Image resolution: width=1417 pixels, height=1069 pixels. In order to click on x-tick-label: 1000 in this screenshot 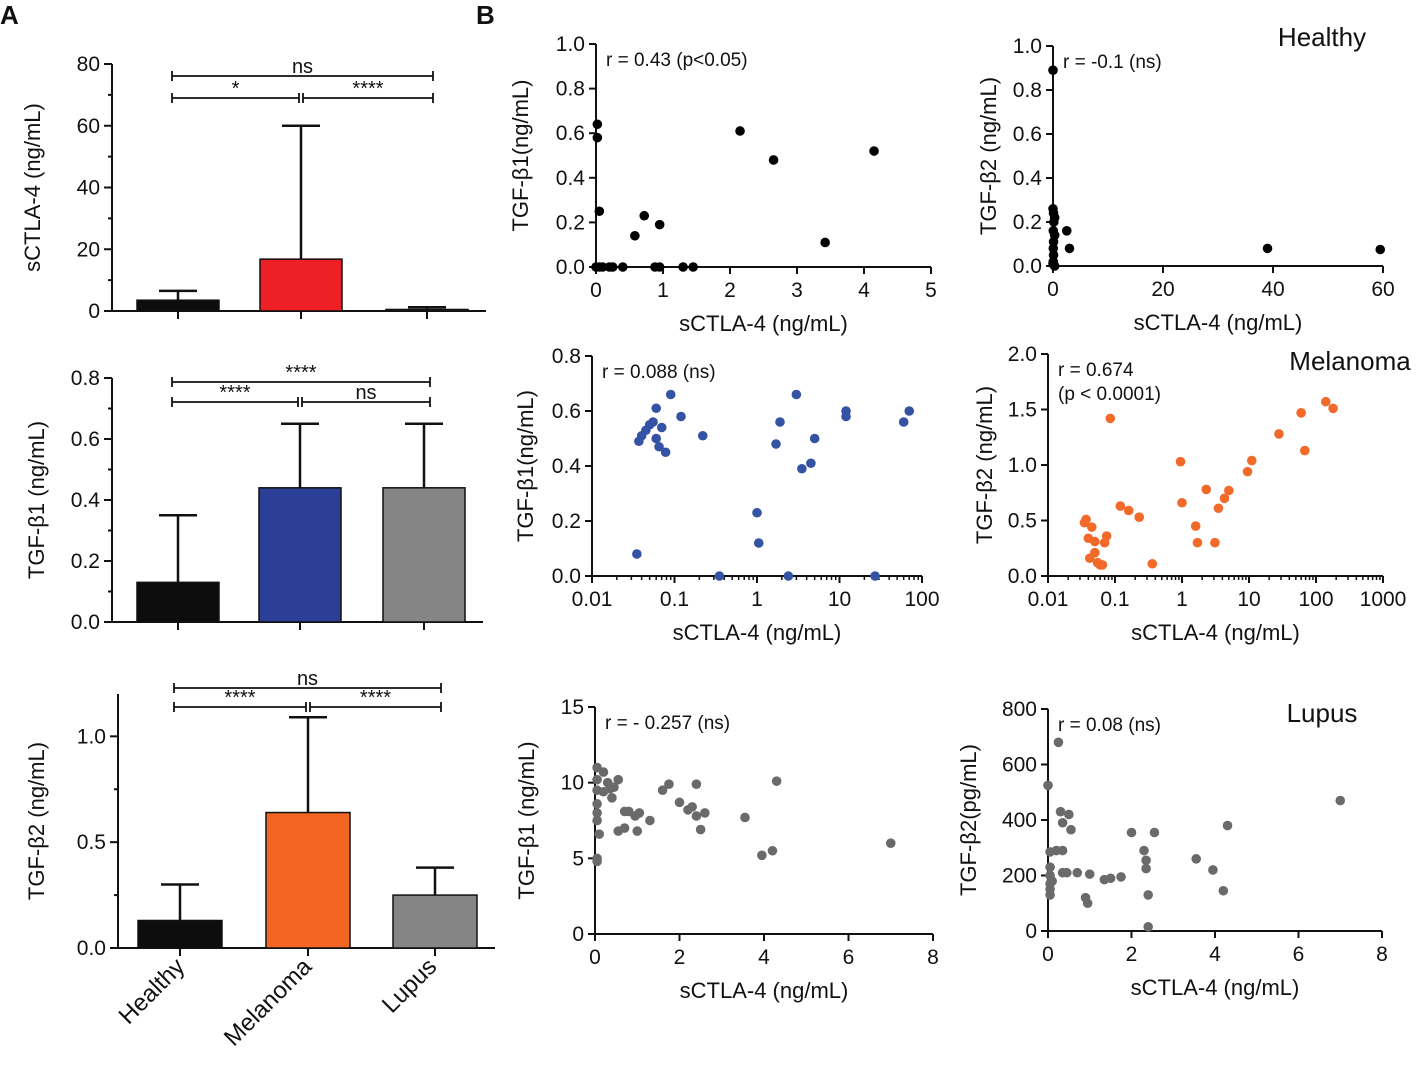, I will do `click(1383, 599)`.